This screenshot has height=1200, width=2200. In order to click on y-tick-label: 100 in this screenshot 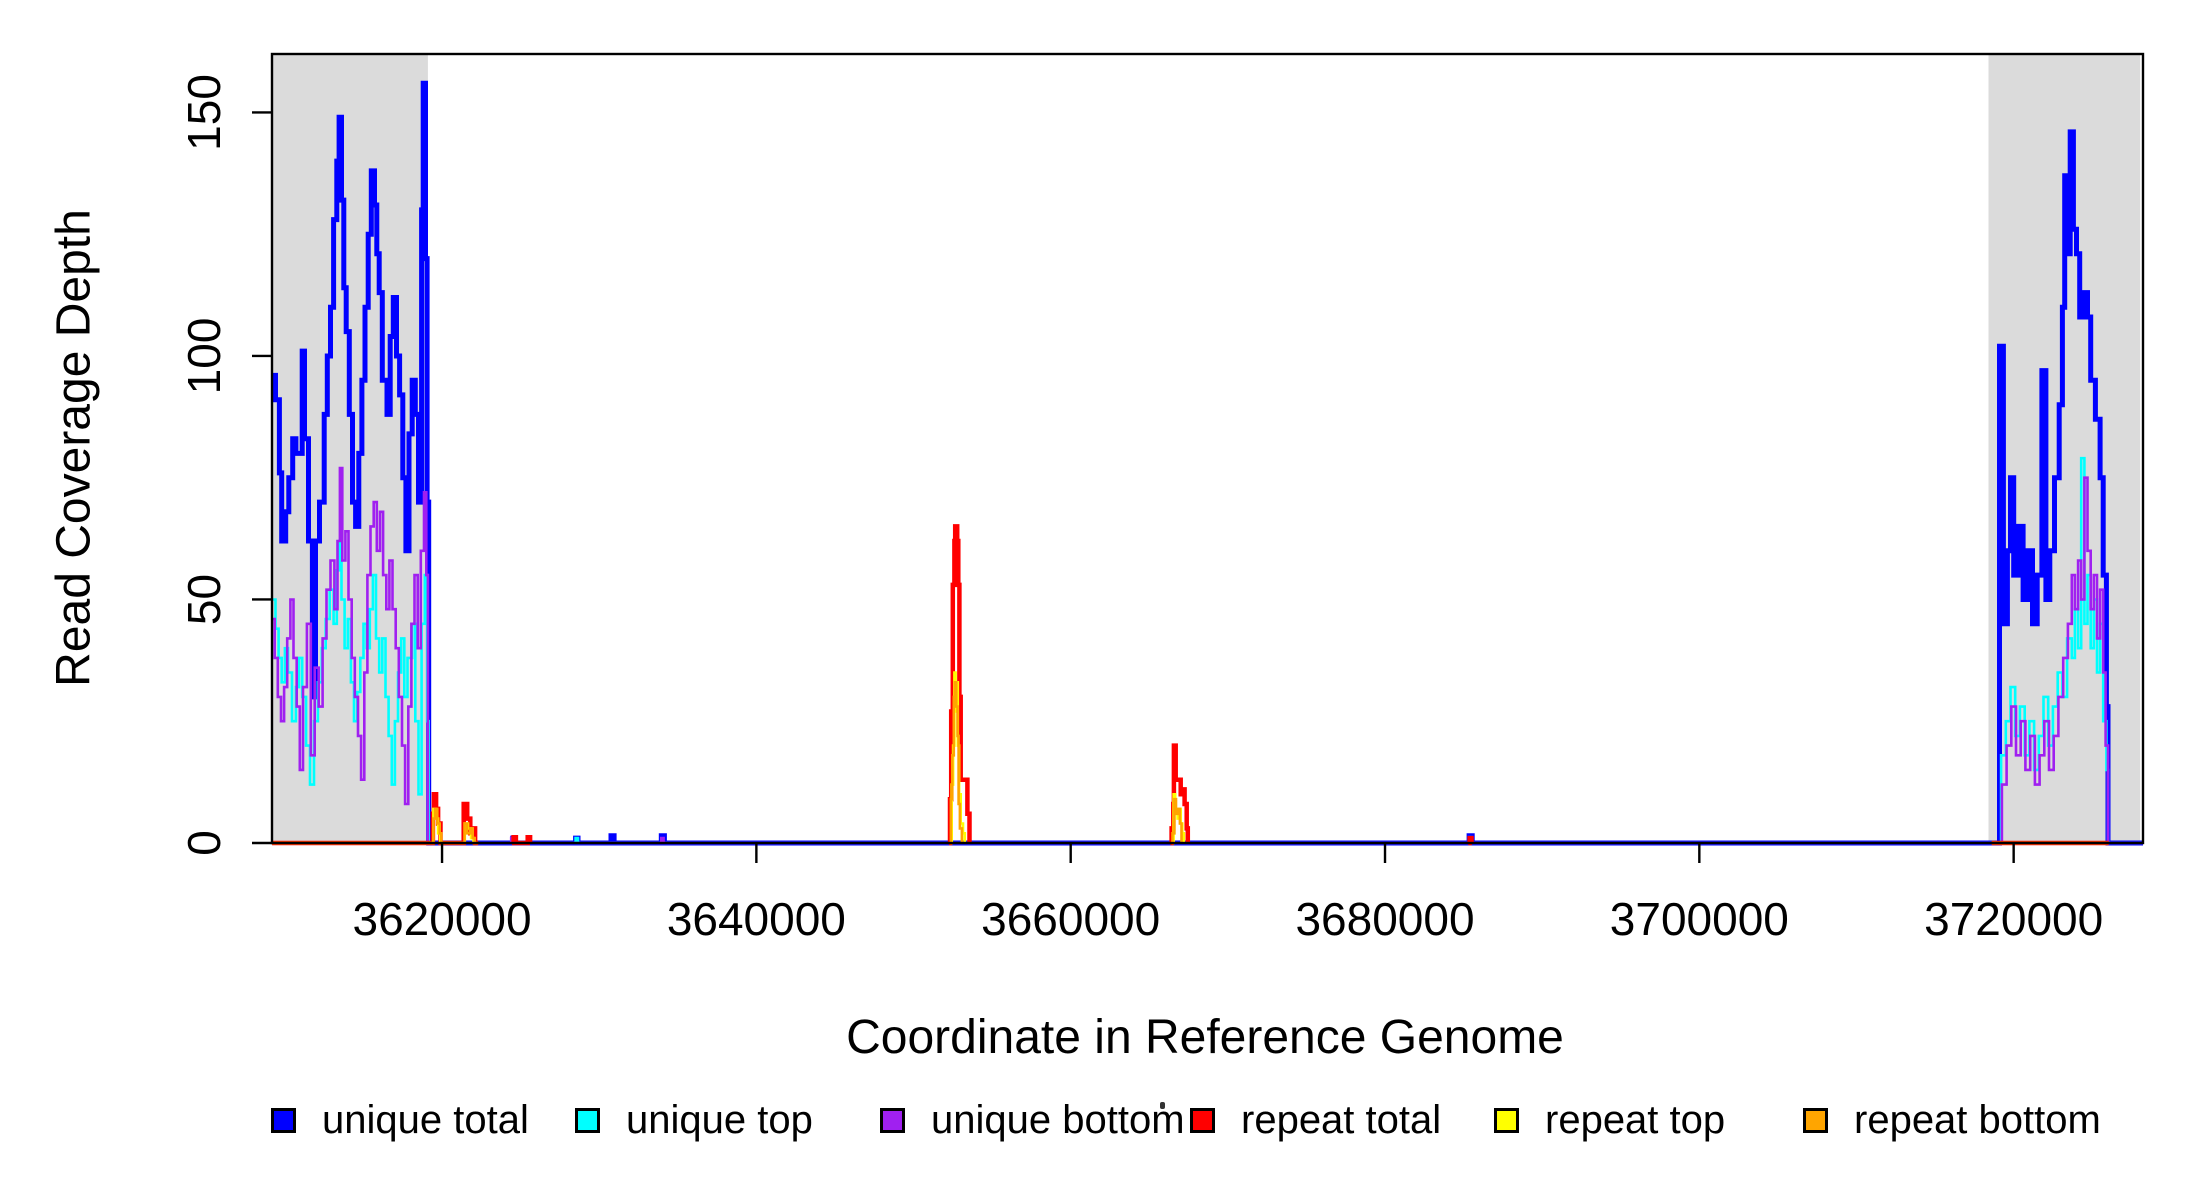, I will do `click(204, 356)`.